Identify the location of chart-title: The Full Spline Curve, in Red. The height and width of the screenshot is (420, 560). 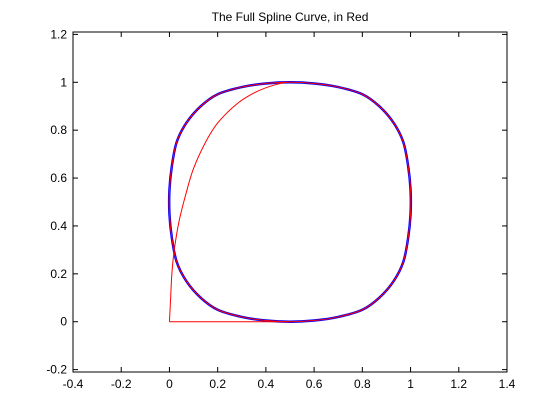
(290, 17).